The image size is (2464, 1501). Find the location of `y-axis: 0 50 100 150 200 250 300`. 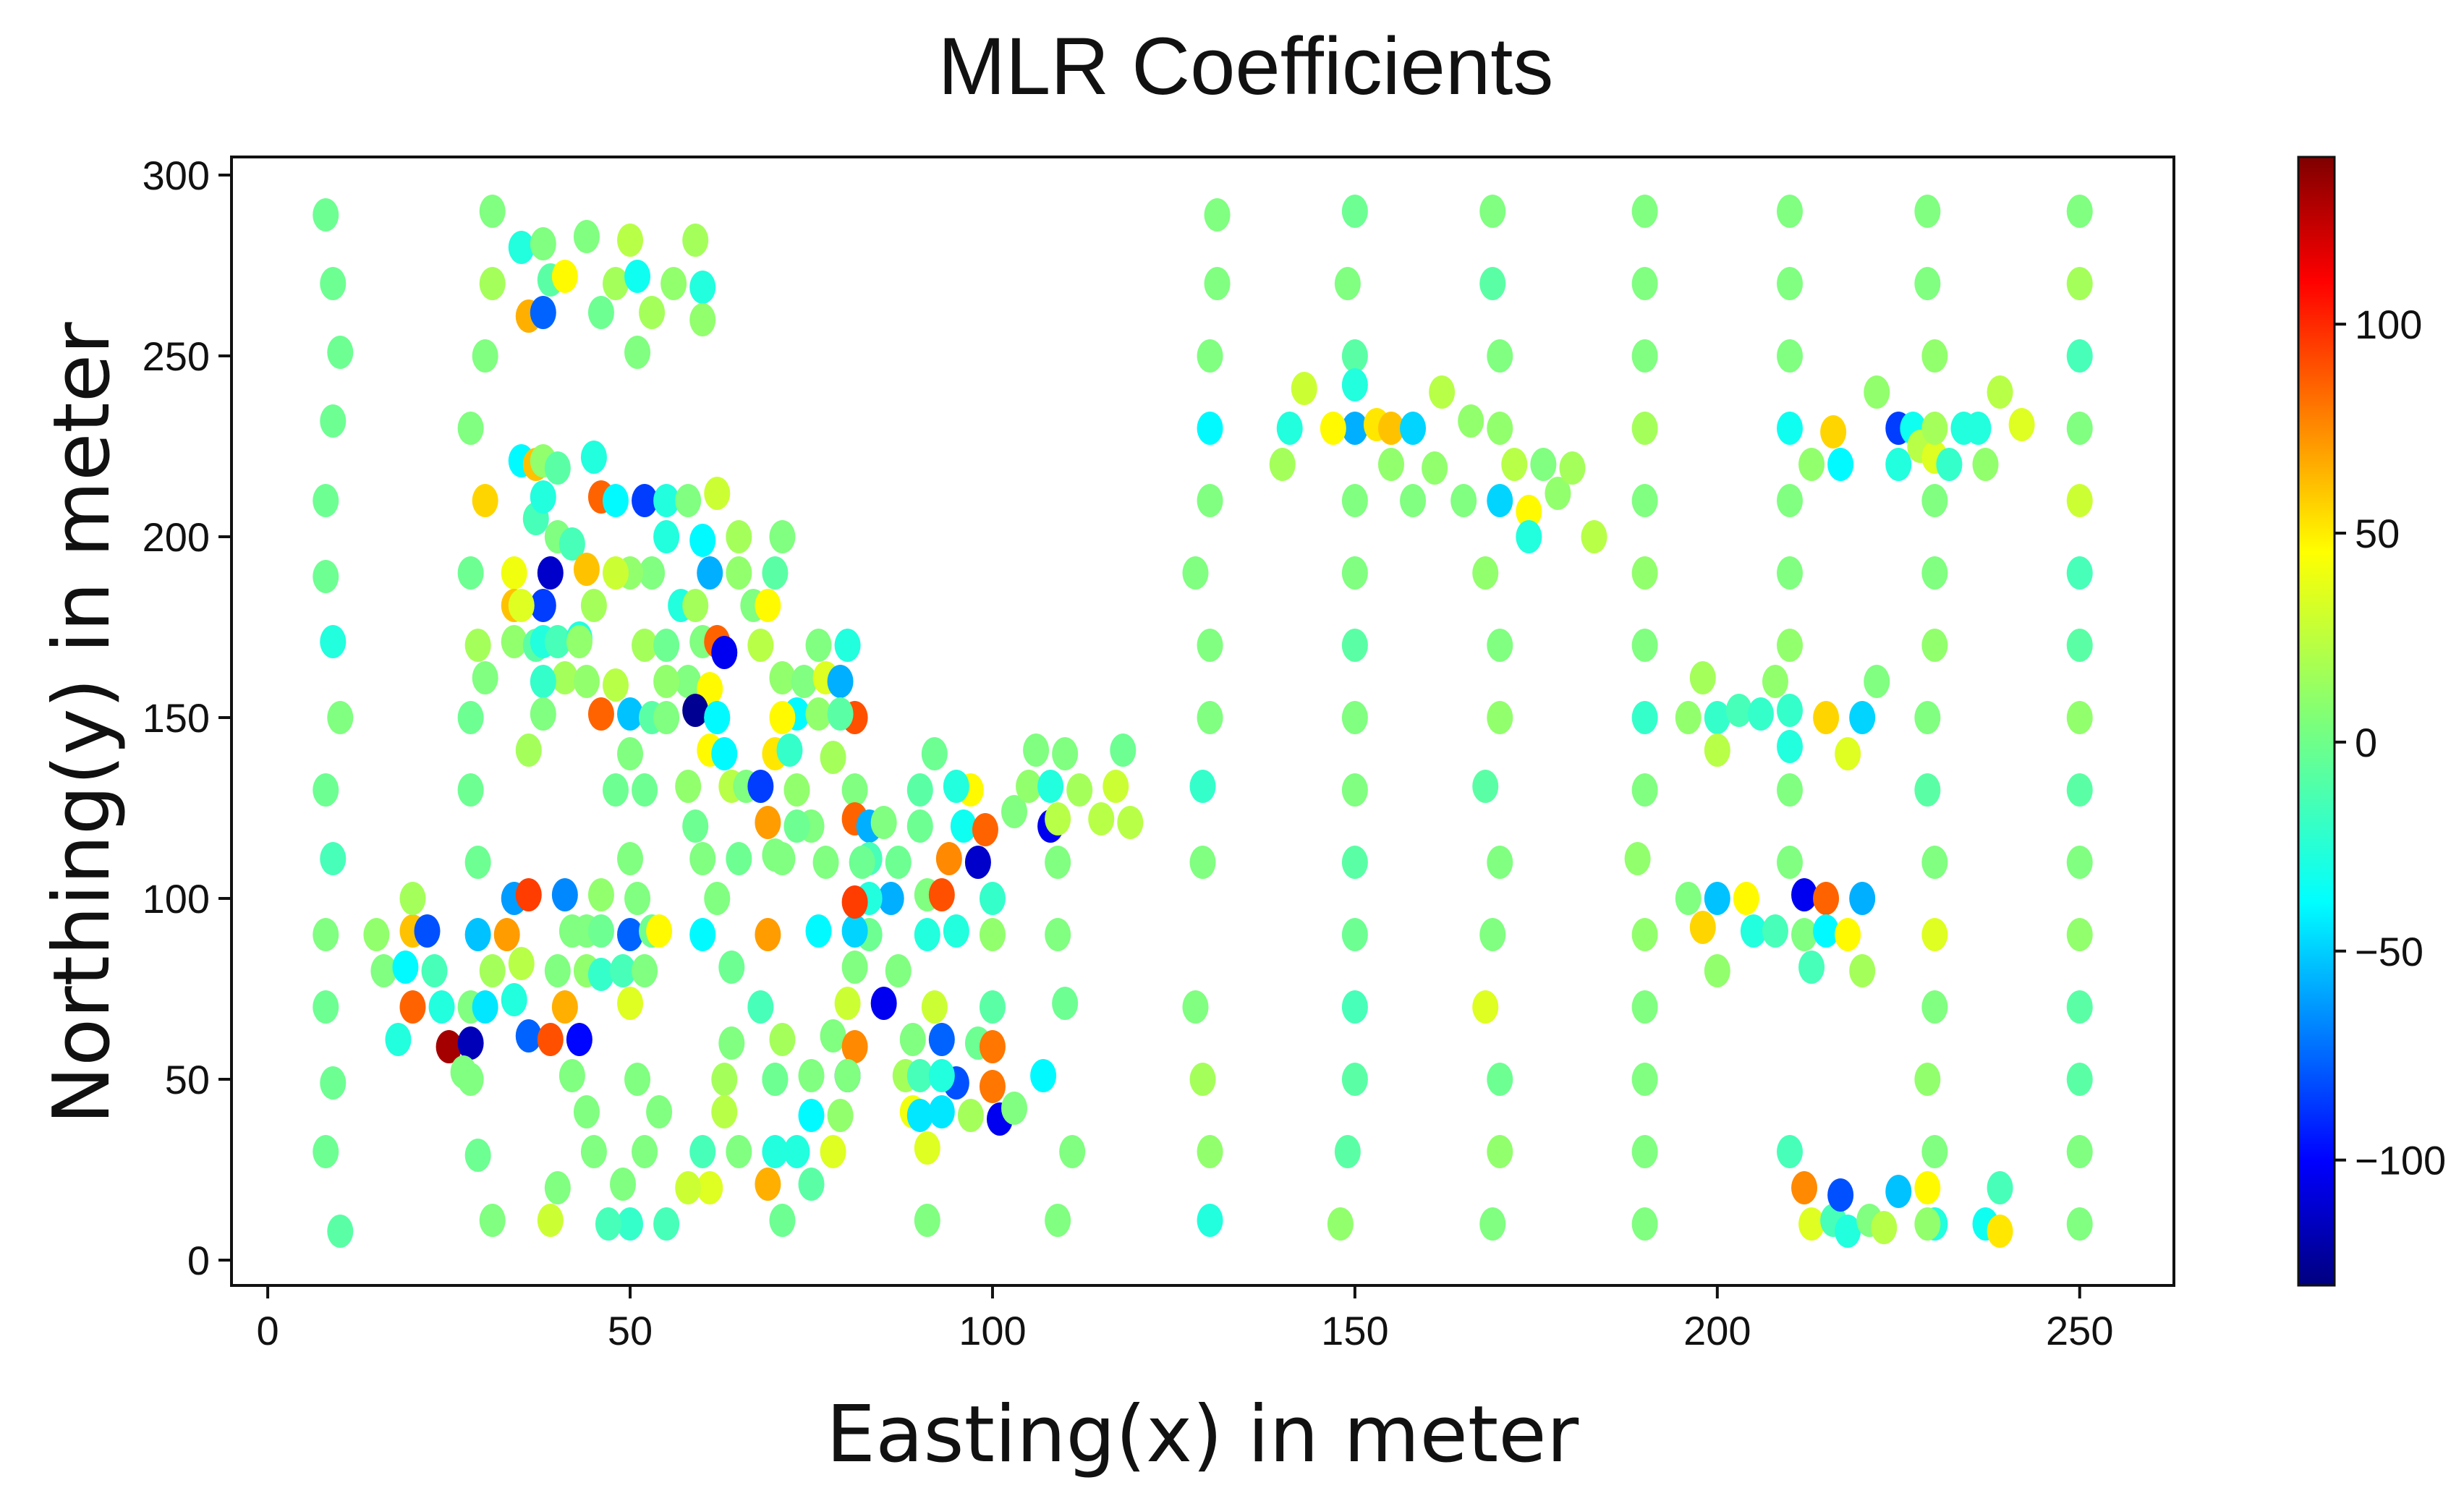

y-axis: 0 50 100 150 200 250 300 is located at coordinates (187, 718).